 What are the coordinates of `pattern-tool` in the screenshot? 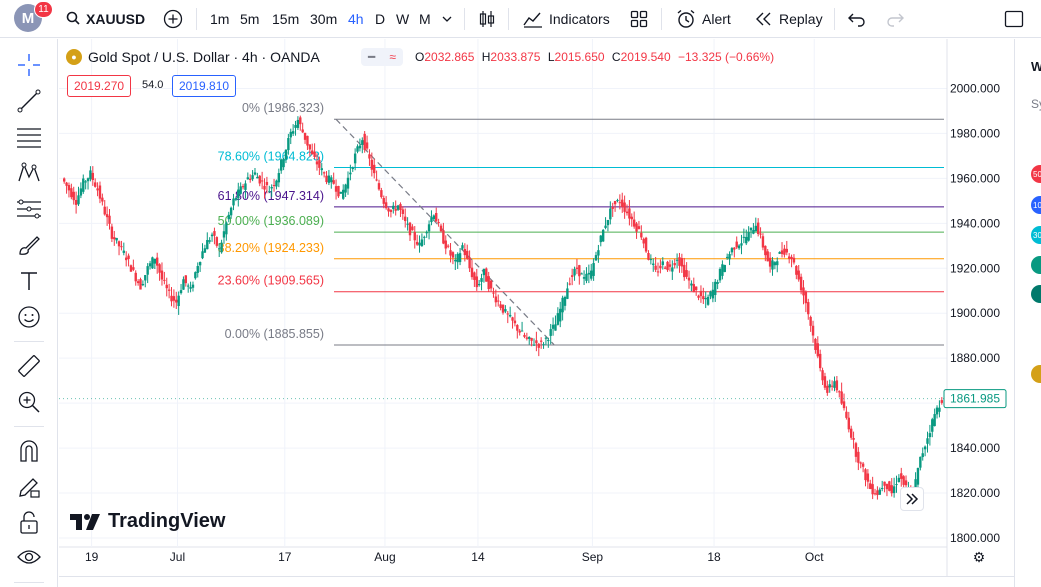 It's located at (29, 173).